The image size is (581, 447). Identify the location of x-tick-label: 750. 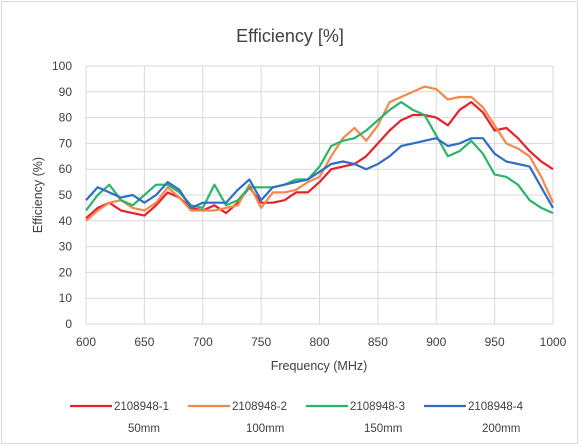
(261, 342).